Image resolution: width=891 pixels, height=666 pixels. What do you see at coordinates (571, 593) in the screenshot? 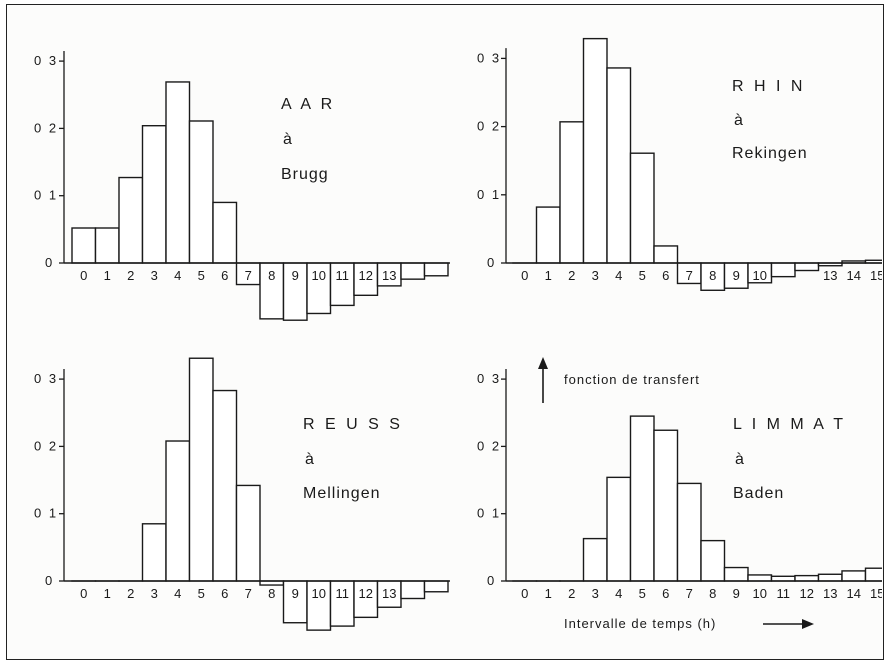
I see `limmat-x-tick-label: 2` at bounding box center [571, 593].